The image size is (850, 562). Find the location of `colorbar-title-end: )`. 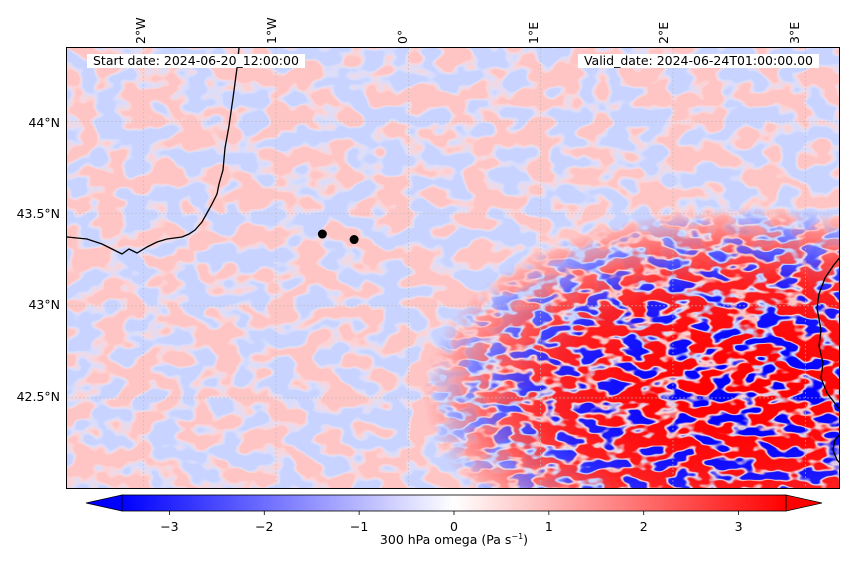

colorbar-title-end: ) is located at coordinates (526, 540).